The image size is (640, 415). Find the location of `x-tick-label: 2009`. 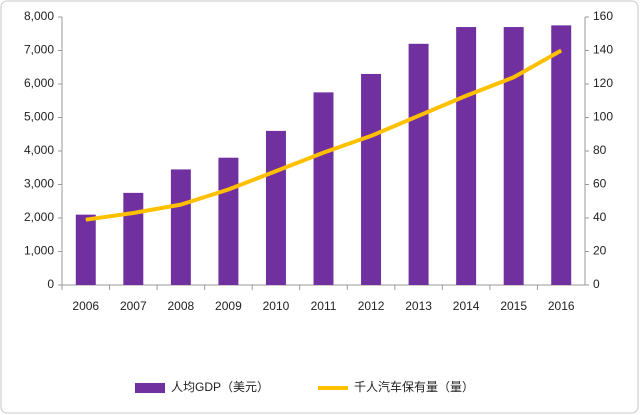

x-tick-label: 2009 is located at coordinates (228, 306).